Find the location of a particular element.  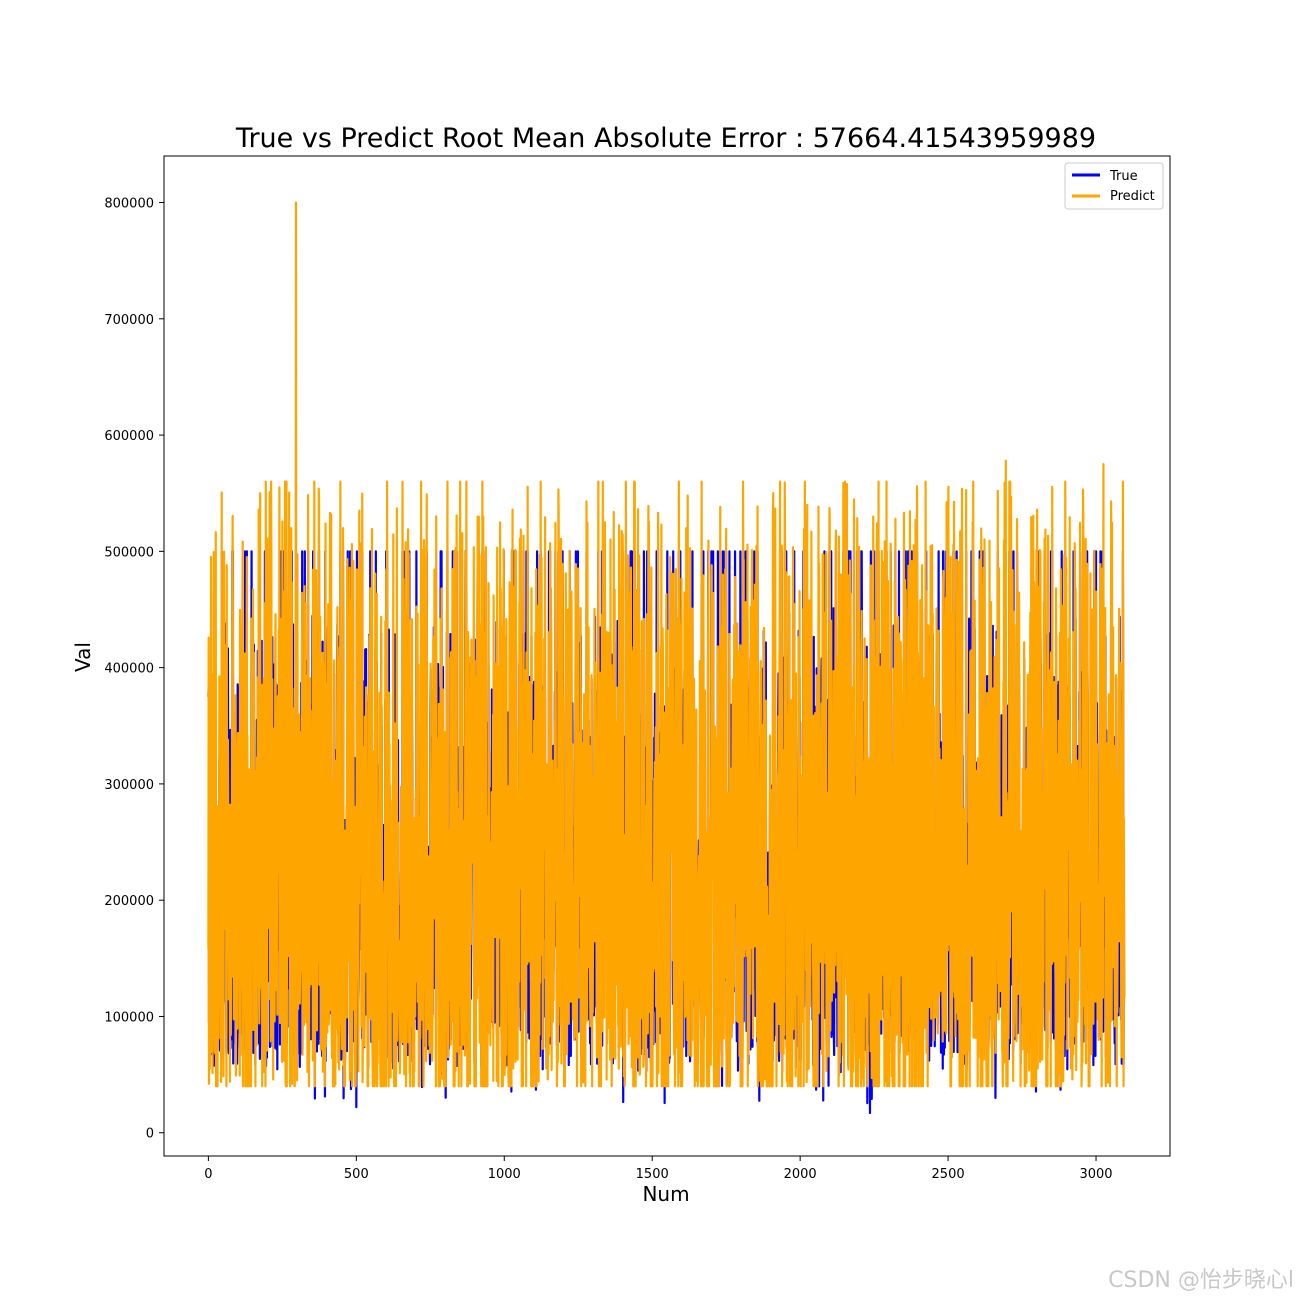

x-tick-label: 2500 is located at coordinates (948, 1174).